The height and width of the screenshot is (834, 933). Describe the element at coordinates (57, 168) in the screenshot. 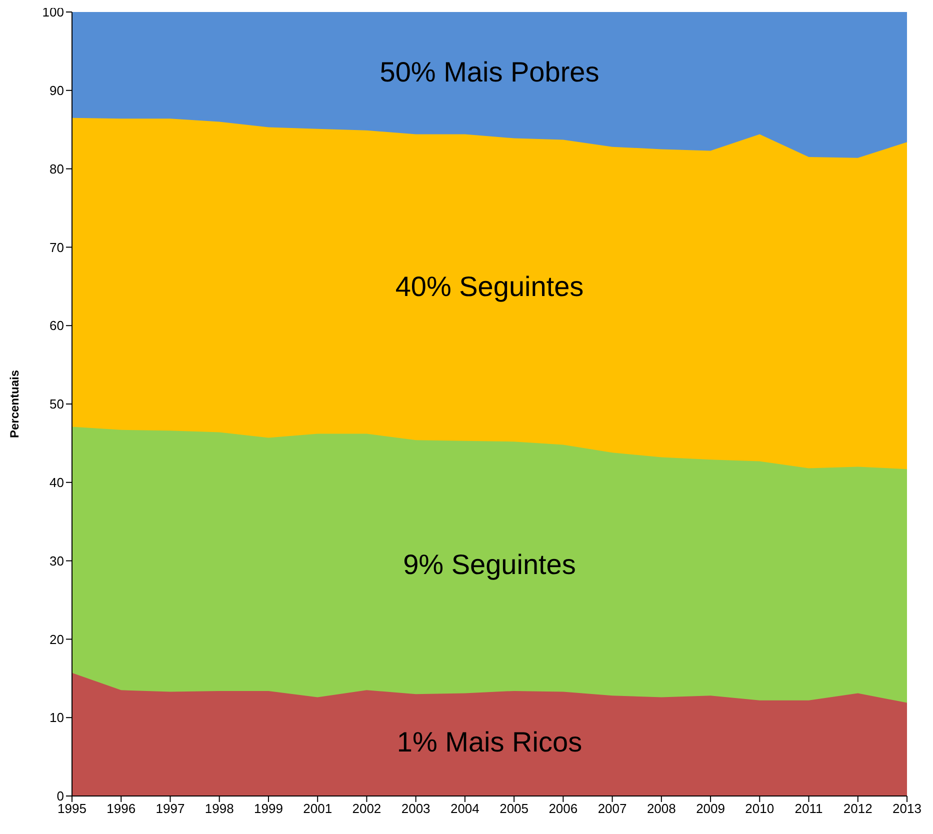

I see `y-tick-label: 80` at that location.